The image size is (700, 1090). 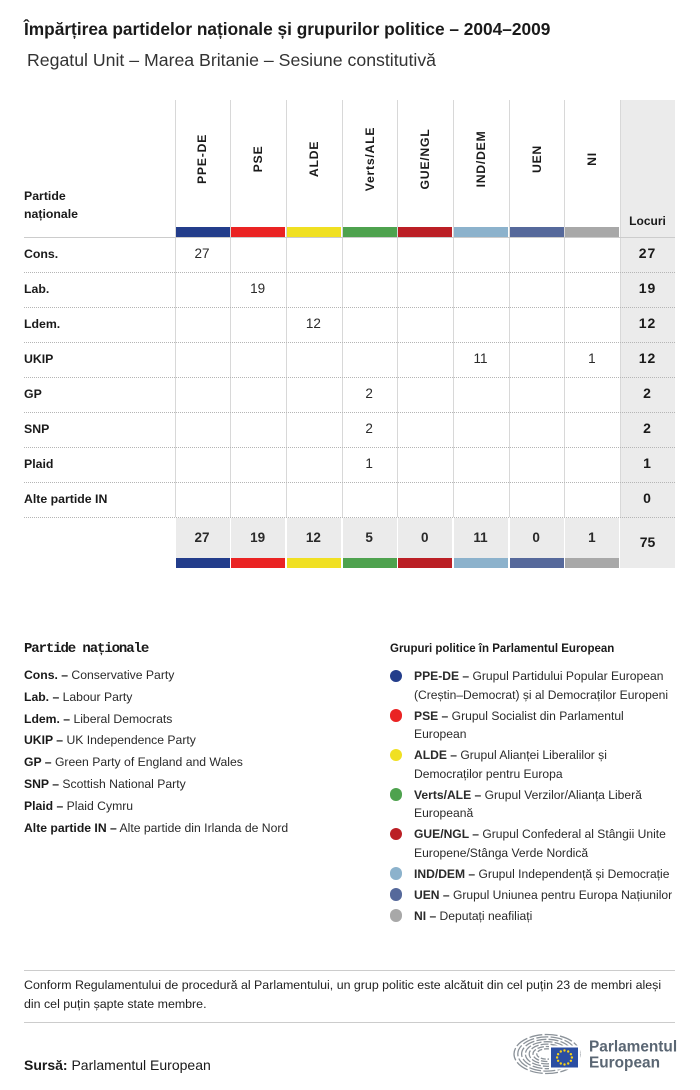 I want to click on svg-text: Parlamentul, so click(x=633, y=1047).